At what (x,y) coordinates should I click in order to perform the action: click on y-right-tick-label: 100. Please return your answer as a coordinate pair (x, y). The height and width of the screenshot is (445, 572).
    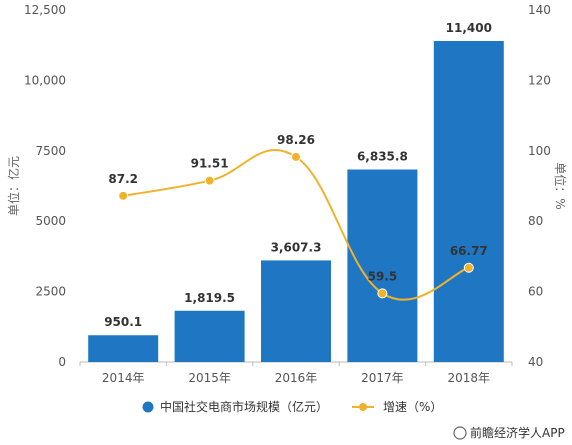
    Looking at the image, I should click on (539, 151).